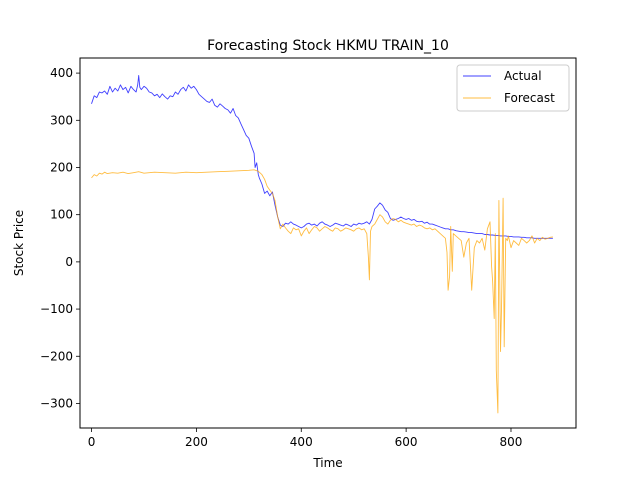 The width and height of the screenshot is (640, 480). Describe the element at coordinates (61, 167) in the screenshot. I see `y-tick-label: 200` at that location.